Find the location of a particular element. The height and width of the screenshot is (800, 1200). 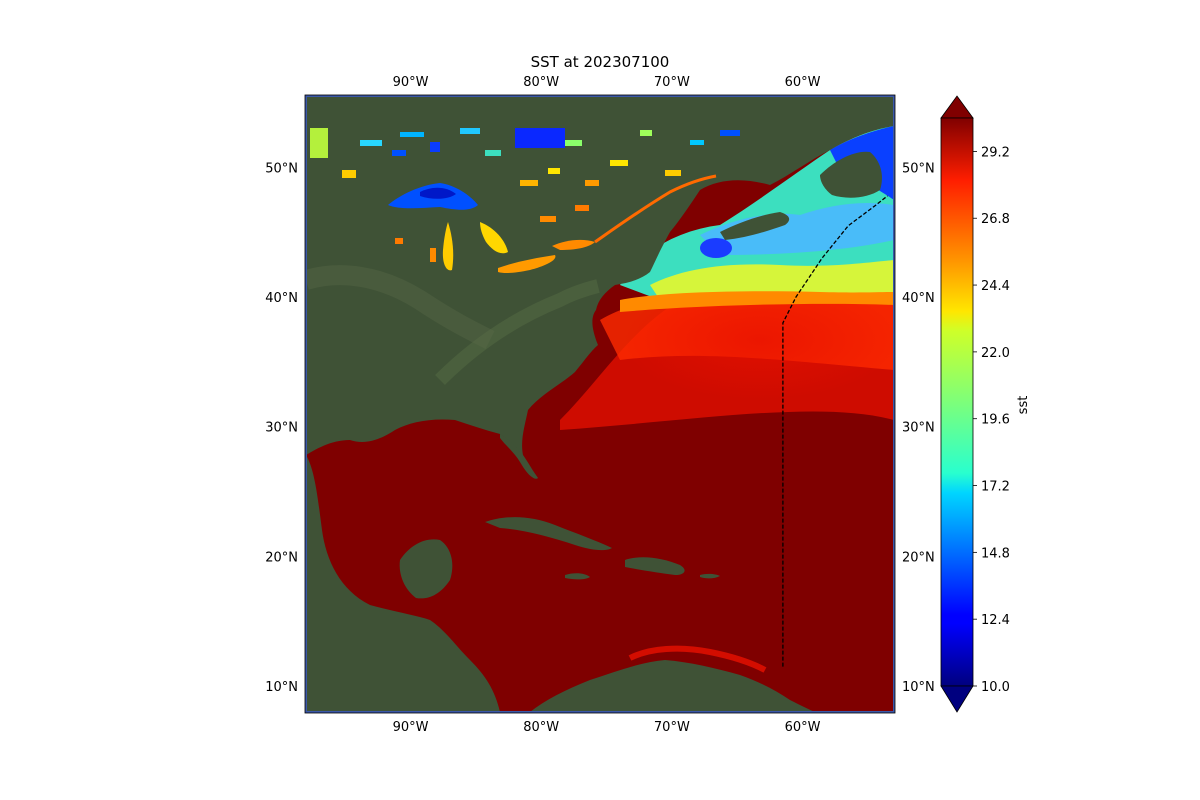

lat-tick-label-right: 50°N is located at coordinates (918, 168).